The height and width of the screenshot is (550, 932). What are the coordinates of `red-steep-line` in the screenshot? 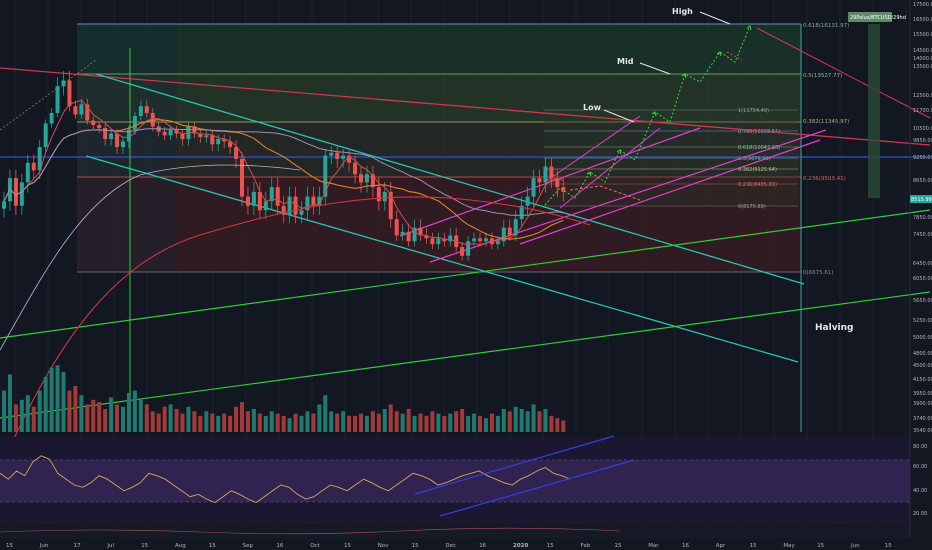 It's located at (843, 73).